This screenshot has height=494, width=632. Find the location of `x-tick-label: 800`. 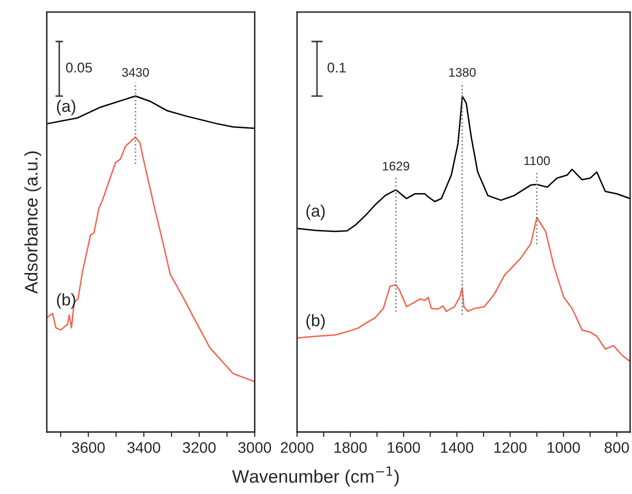

x-tick-label: 800 is located at coordinates (616, 447).